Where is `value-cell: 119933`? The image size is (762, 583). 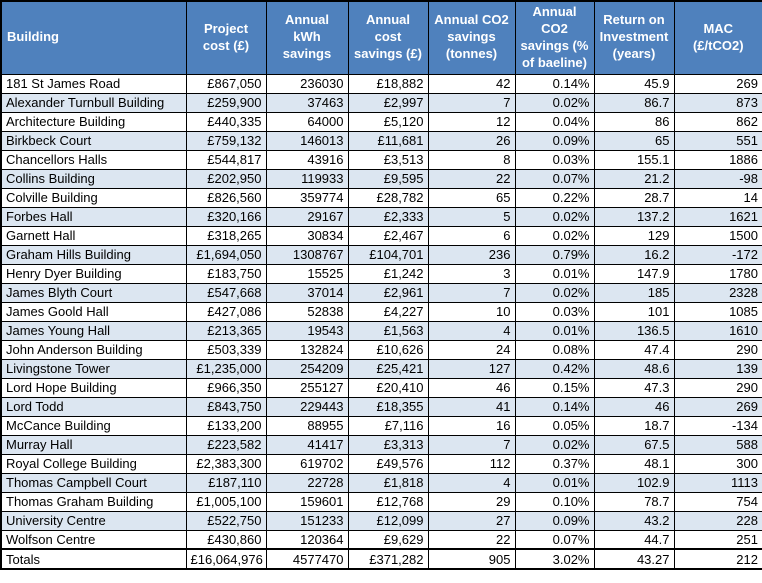 value-cell: 119933 is located at coordinates (307, 178).